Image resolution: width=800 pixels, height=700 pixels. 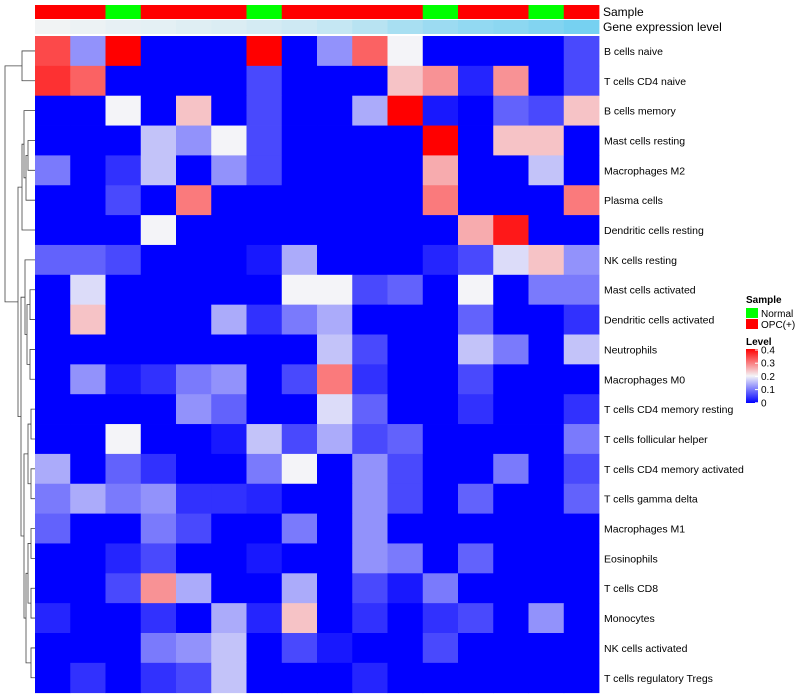 What do you see at coordinates (644, 380) in the screenshot?
I see `row-label: Macrophages M0` at bounding box center [644, 380].